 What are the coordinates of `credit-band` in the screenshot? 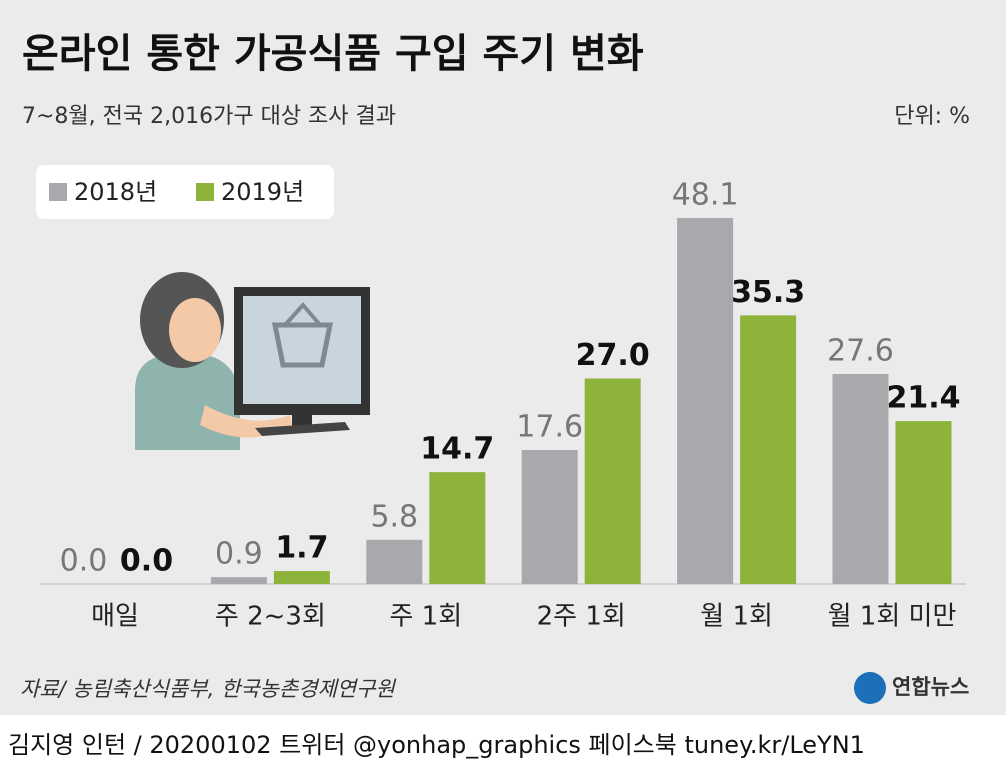 It's located at (503, 745).